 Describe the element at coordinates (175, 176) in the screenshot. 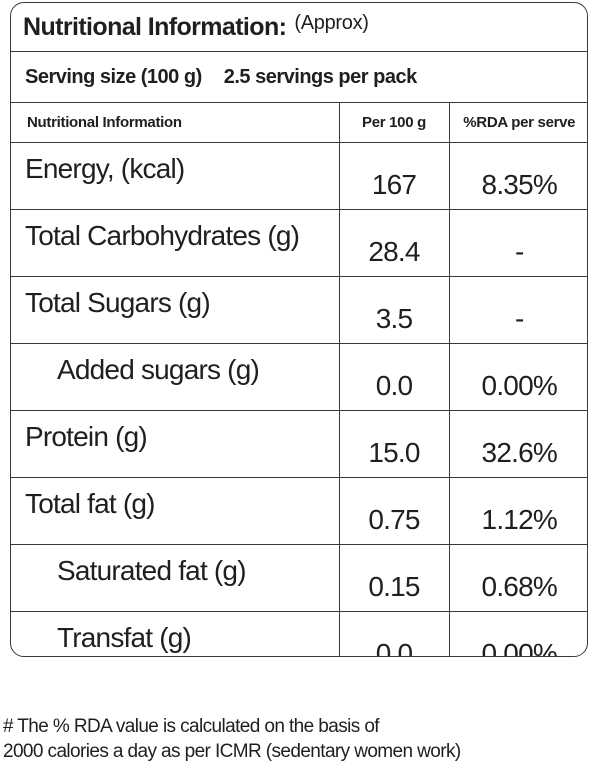

I see `nutrient-label: Energy, (kcal)` at that location.